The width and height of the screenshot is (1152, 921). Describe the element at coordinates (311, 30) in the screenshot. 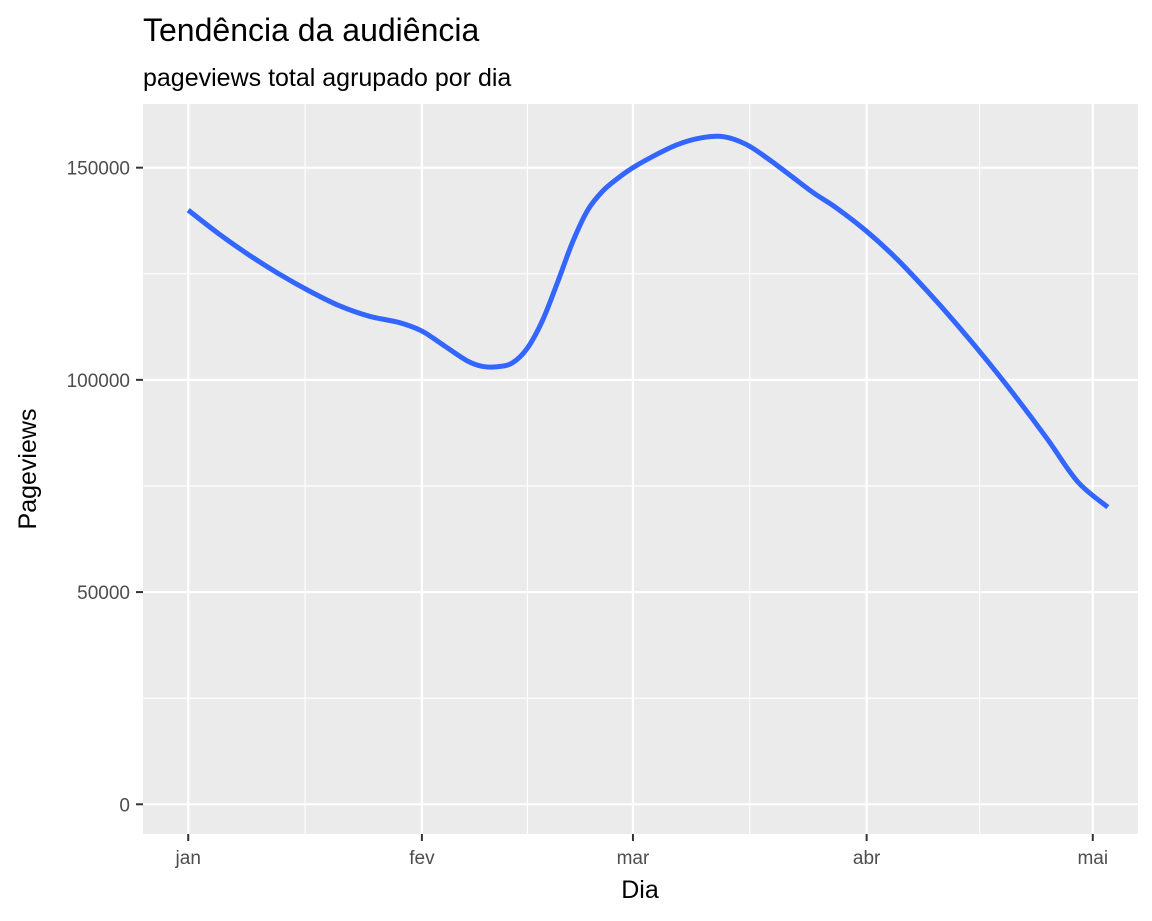

I see `chart-title: Tendência da audiência` at that location.